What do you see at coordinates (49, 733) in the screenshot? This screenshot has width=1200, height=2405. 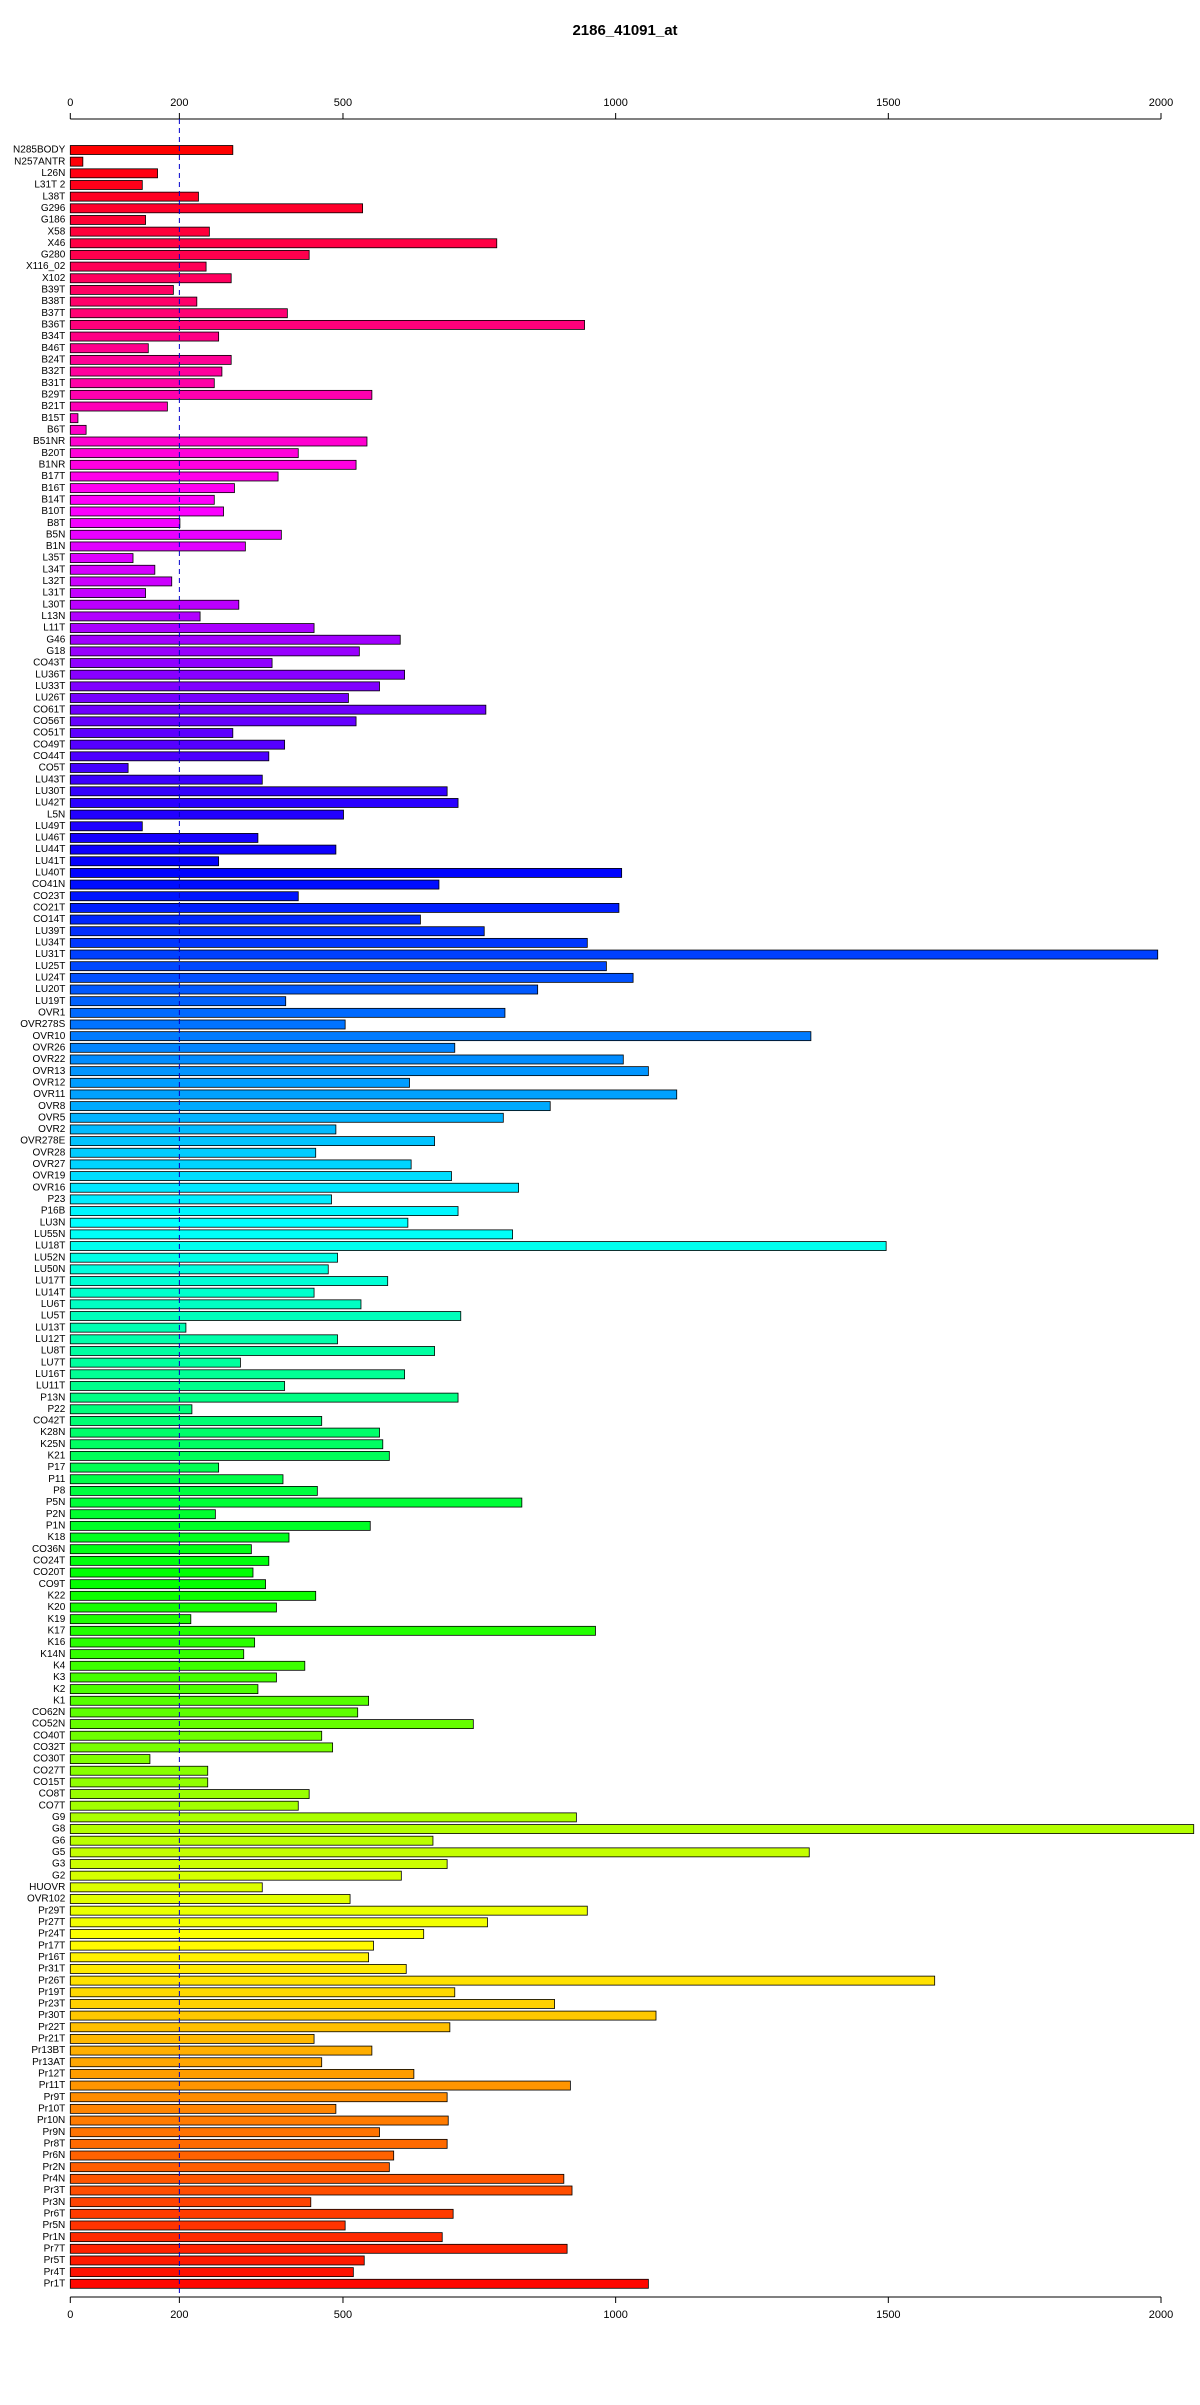 I see `category-label: CO51T` at bounding box center [49, 733].